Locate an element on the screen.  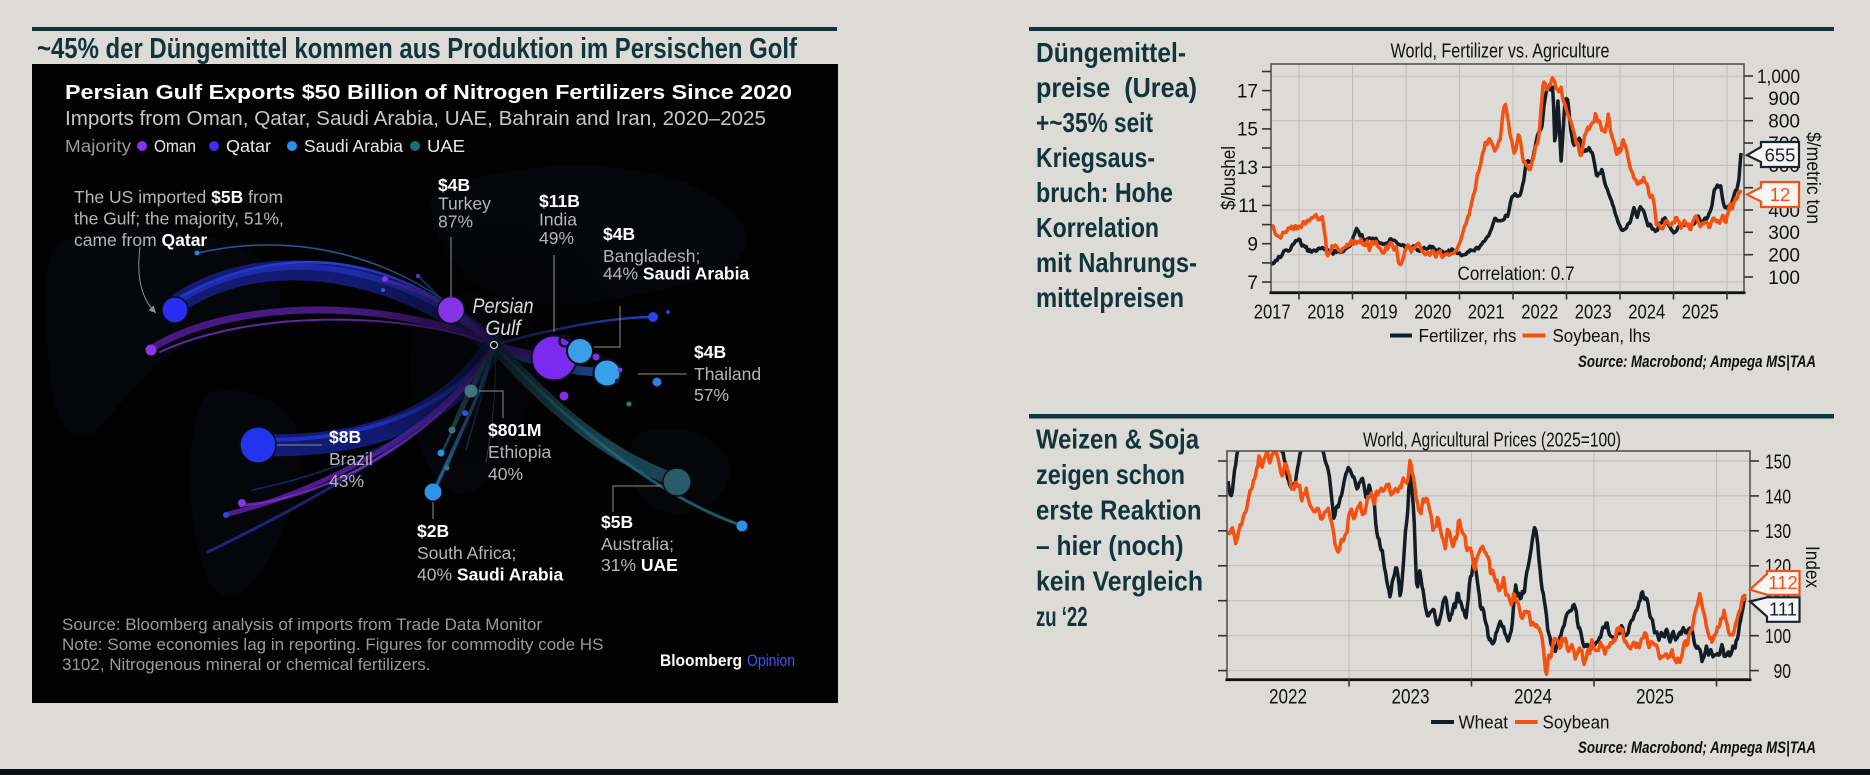
svg-text:World, Agricultural Prices (20: World, Agricultural Prices (2025=100) is located at coordinates (1492, 441).